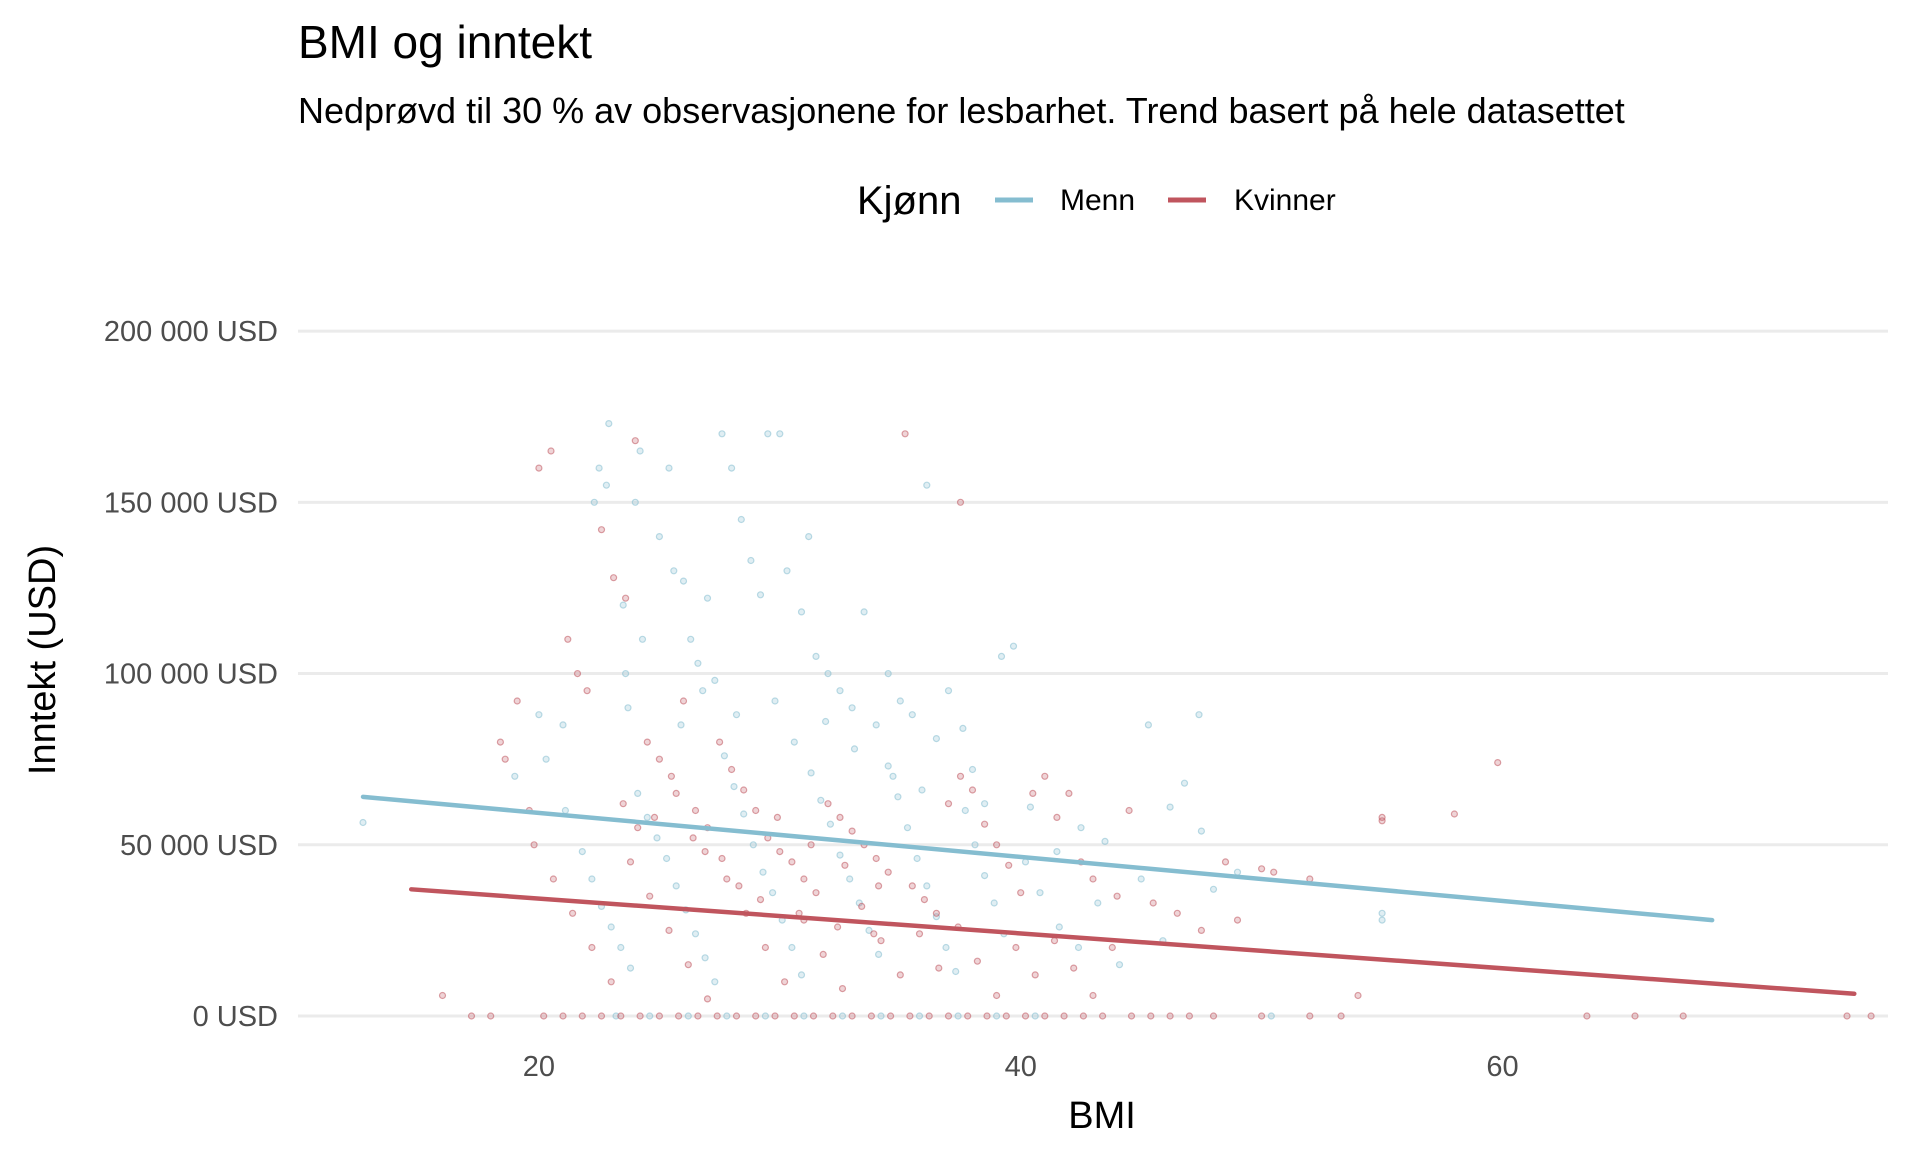 Image resolution: width=1920 pixels, height=1152 pixels. What do you see at coordinates (191, 503) in the screenshot?
I see `y-tick-label: 150 000 USD` at bounding box center [191, 503].